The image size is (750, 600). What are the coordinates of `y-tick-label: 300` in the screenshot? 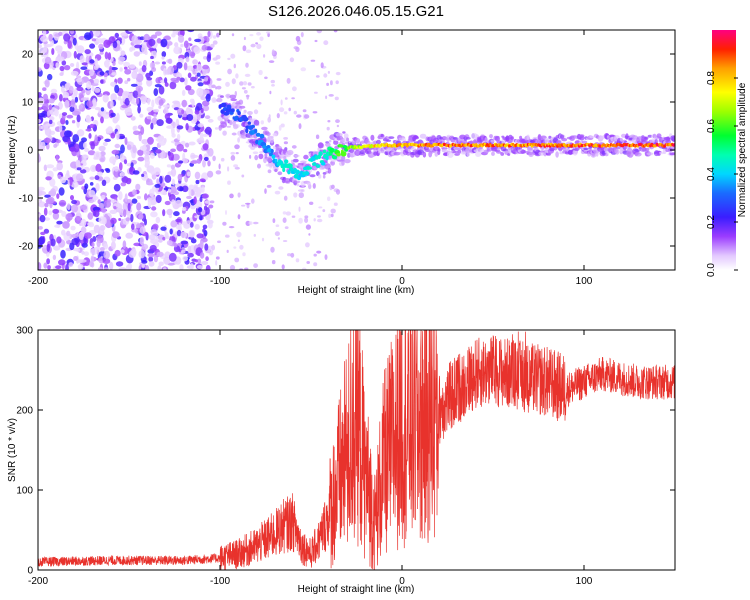 It's located at (24, 331).